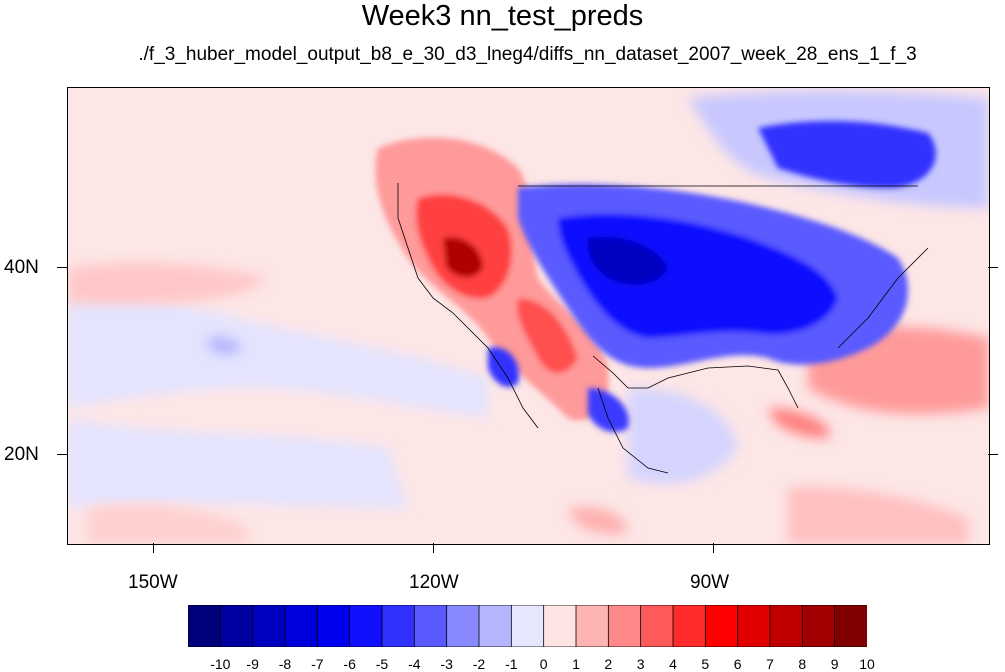  I want to click on colorbar-label: -1, so click(511, 664).